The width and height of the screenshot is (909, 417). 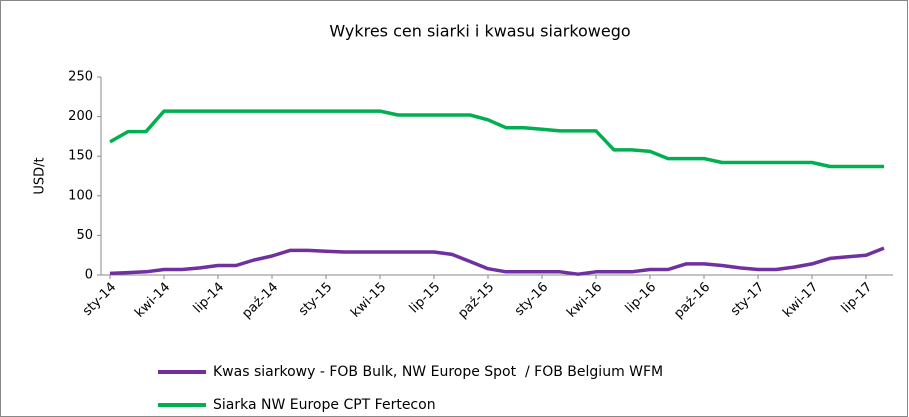 What do you see at coordinates (80, 77) in the screenshot?
I see `y-tick-label: 250` at bounding box center [80, 77].